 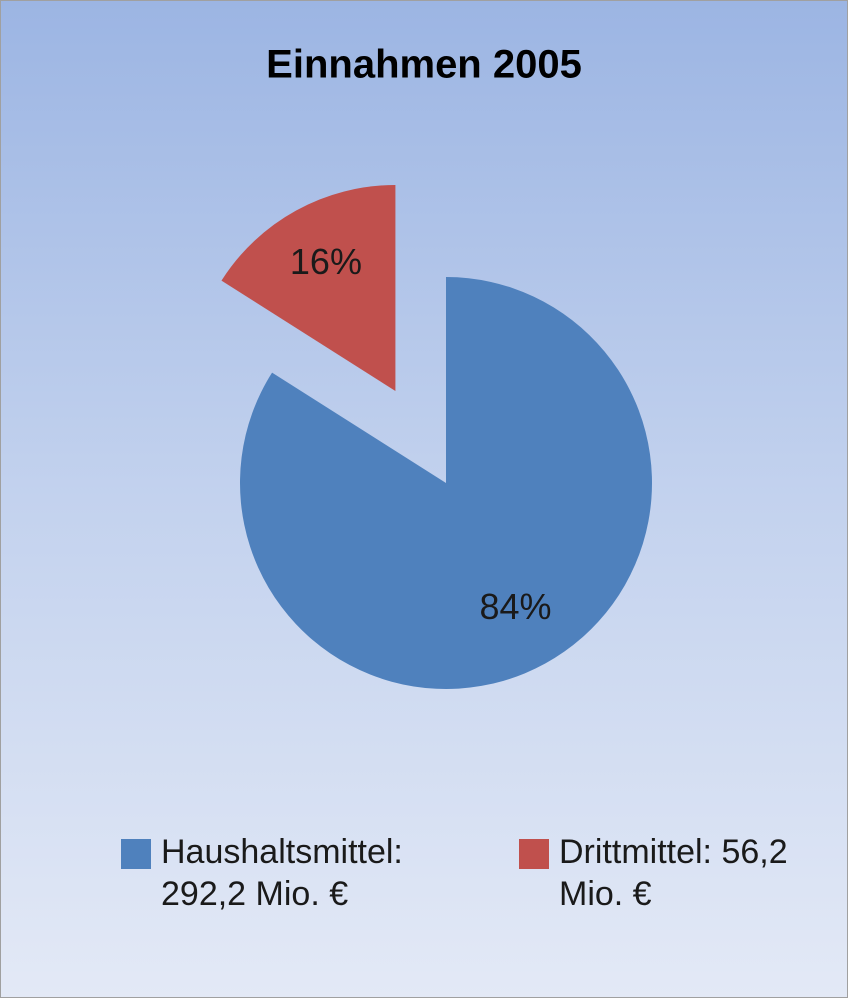 I want to click on chart-title: Einnahmen 2005, so click(x=424, y=65).